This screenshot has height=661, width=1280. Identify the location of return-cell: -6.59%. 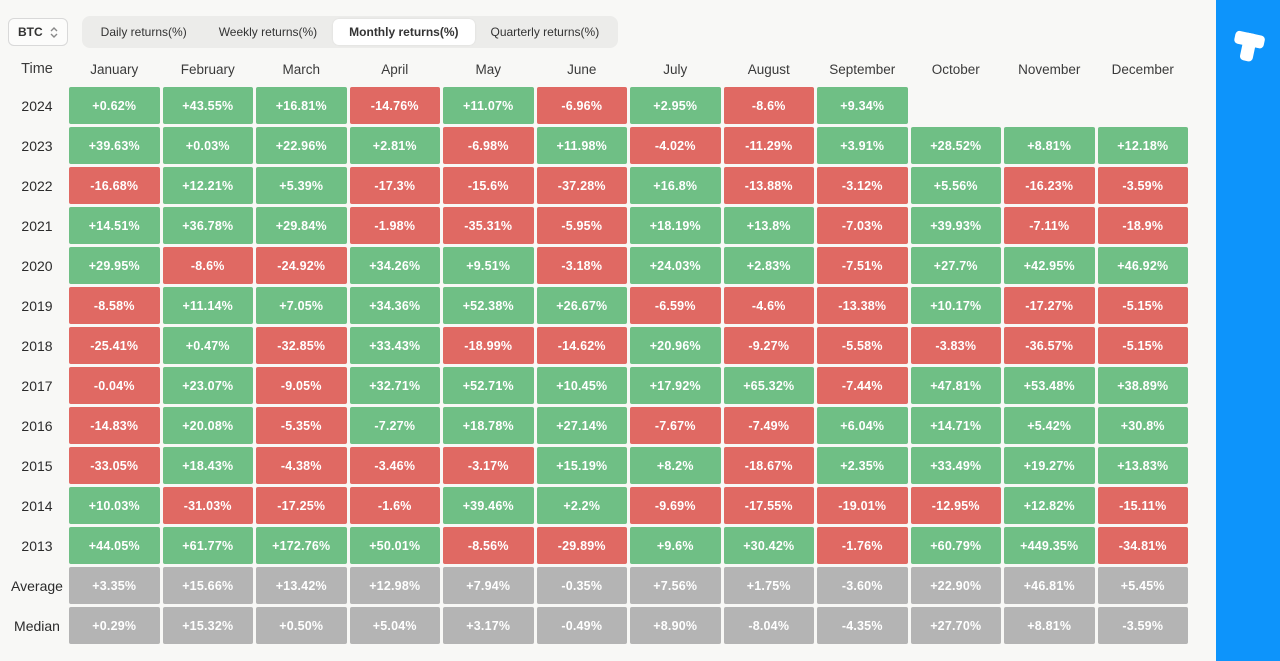
(675, 305).